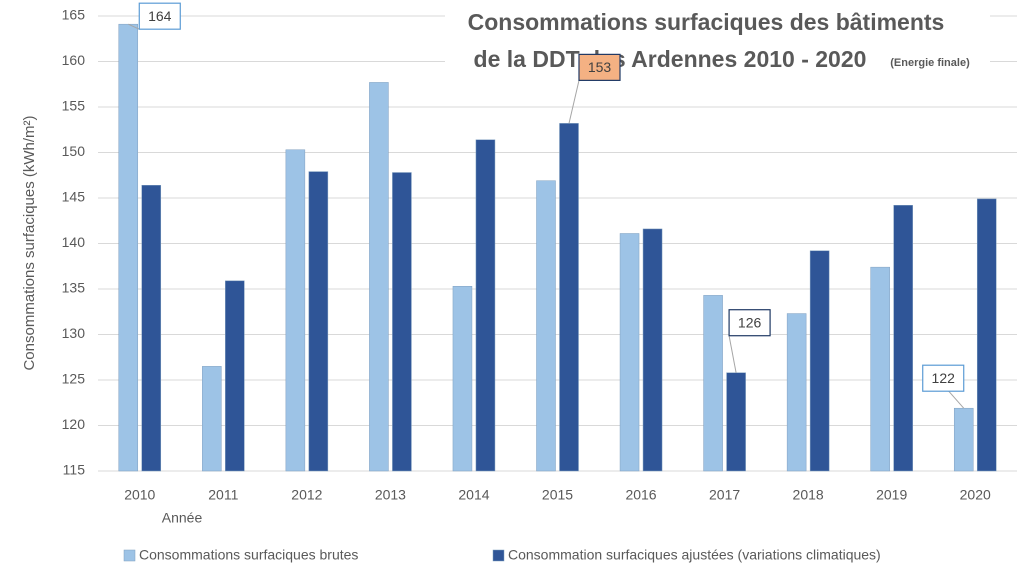 This screenshot has width=1023, height=567. Describe the element at coordinates (640, 495) in the screenshot. I see `x-tick-label: 2016` at that location.